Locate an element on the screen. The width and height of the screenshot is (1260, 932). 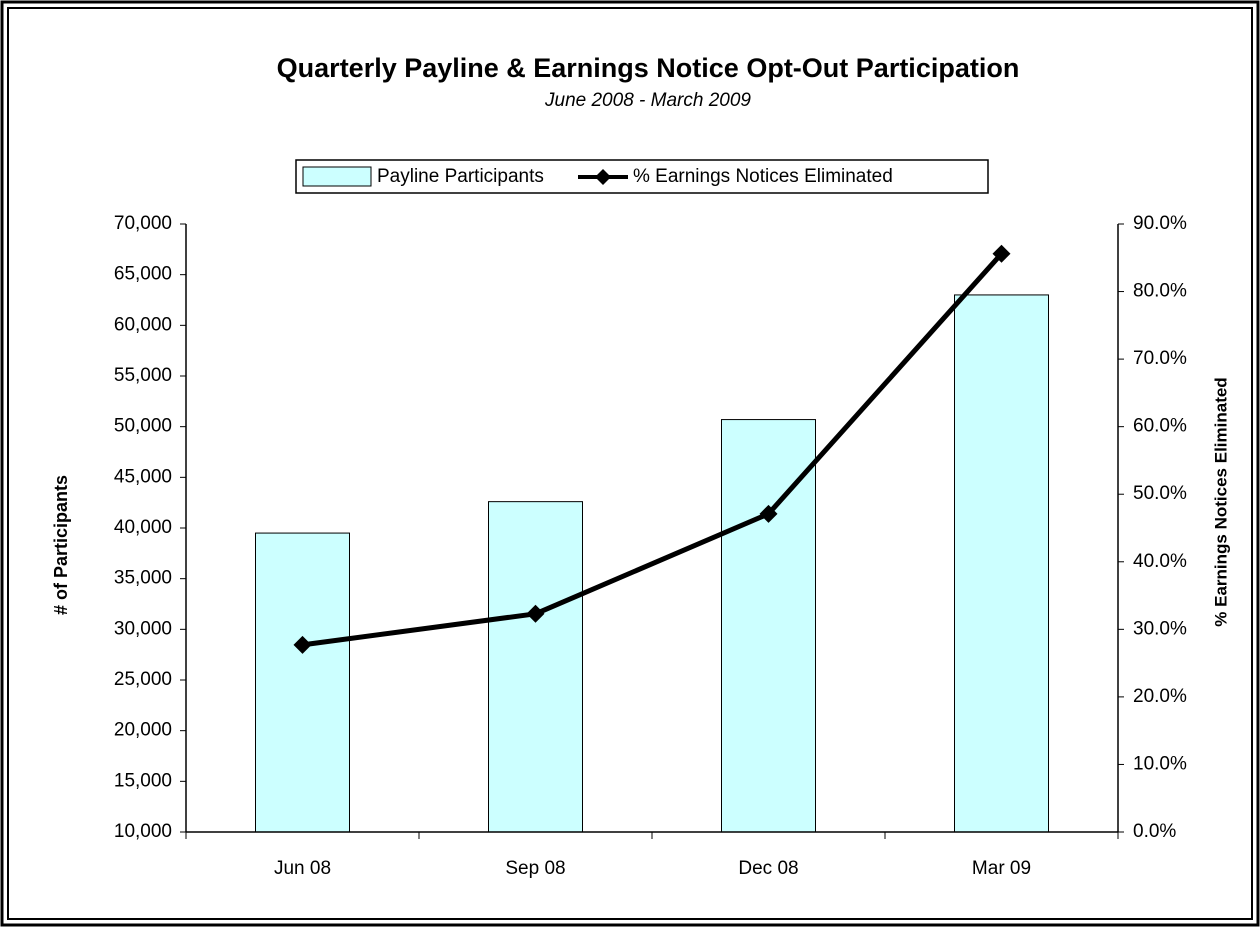
y2-tick-label: 90.0% is located at coordinates (1160, 223).